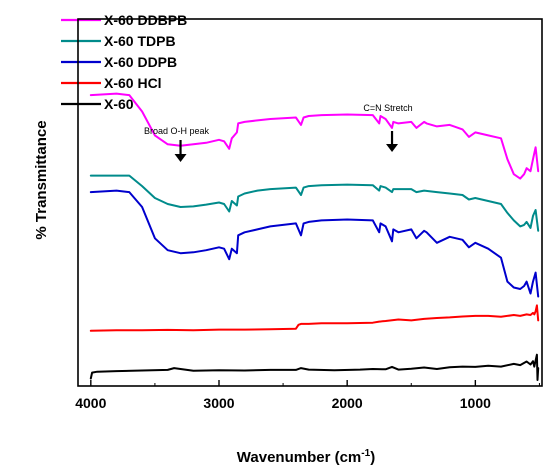 The image size is (550, 475). Describe the element at coordinates (365, 453) in the screenshot. I see `x-axis-title-superscript: -1` at that location.